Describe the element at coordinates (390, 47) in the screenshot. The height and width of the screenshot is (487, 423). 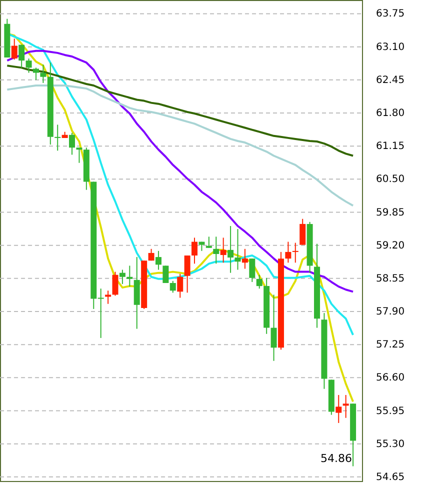
I see `y-tick-label: 63.10` at that location.